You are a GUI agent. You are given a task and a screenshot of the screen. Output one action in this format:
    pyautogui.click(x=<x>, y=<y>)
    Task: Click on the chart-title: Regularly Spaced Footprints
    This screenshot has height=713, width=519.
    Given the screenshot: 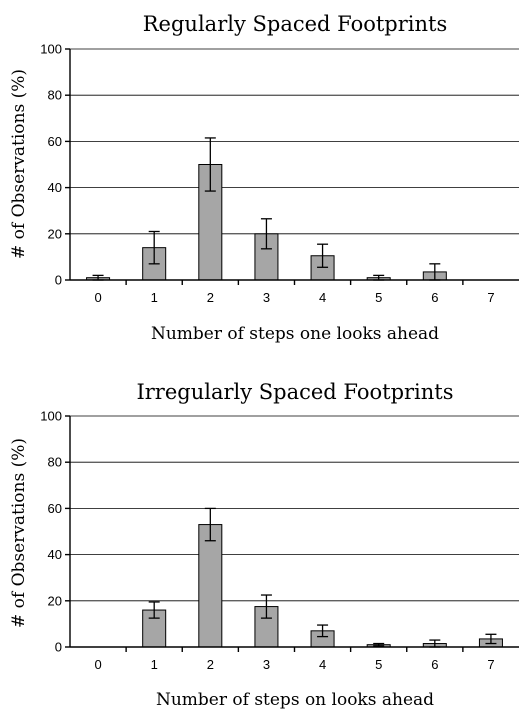 What is the action you would take?
    pyautogui.click(x=295, y=24)
    